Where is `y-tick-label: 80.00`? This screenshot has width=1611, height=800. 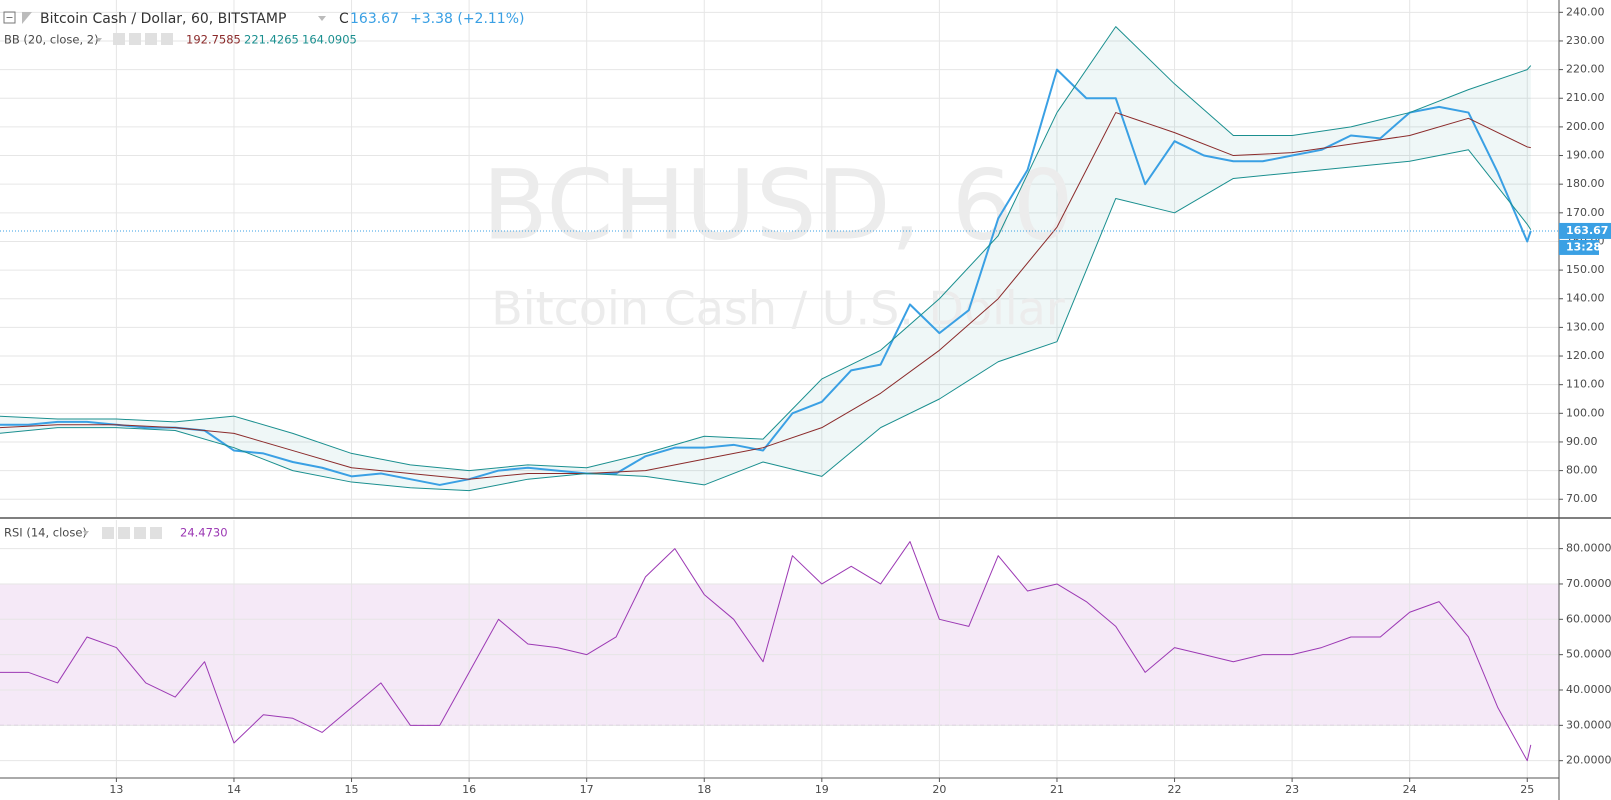
y-tick-label: 80.00 is located at coordinates (1582, 470).